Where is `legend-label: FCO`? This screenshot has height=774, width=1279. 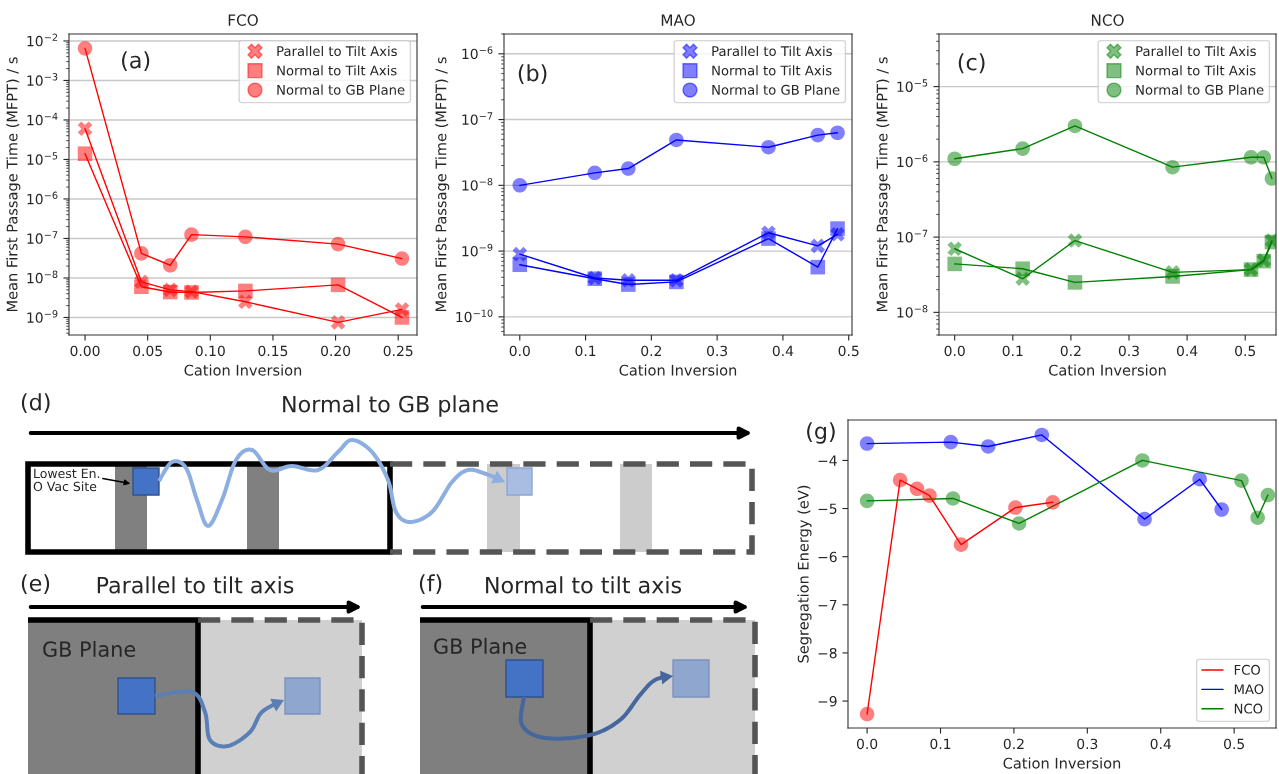 legend-label: FCO is located at coordinates (1247, 669).